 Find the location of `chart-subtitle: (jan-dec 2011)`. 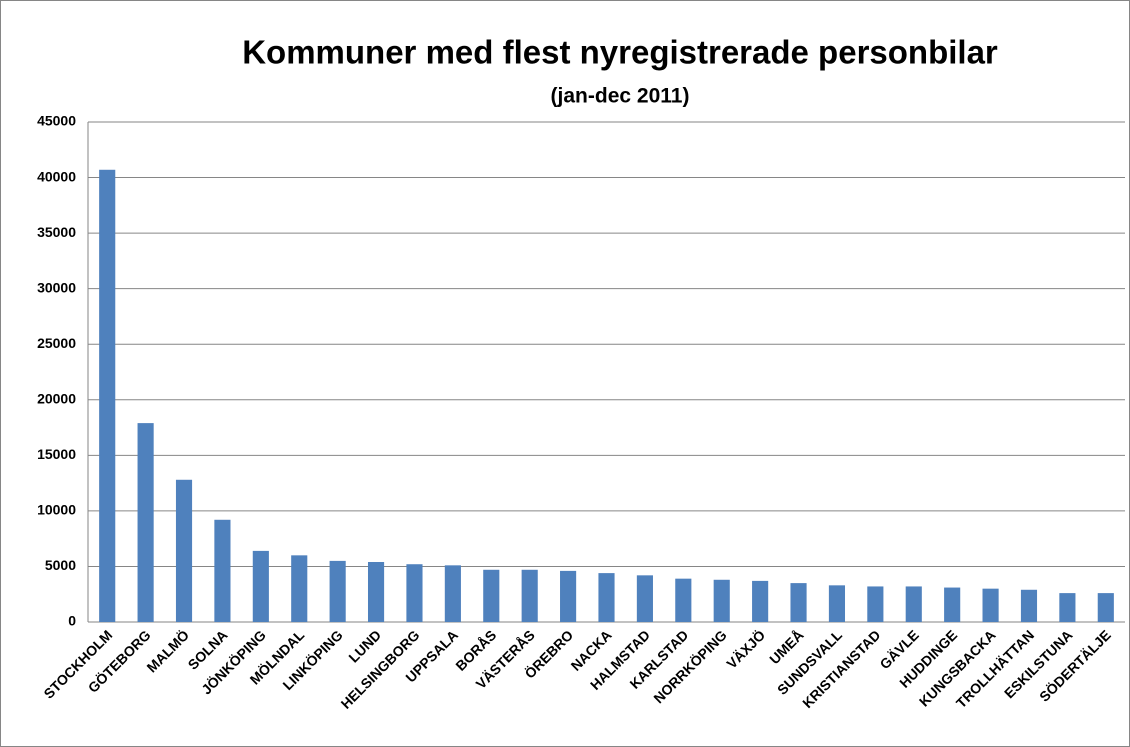

chart-subtitle: (jan-dec 2011) is located at coordinates (620, 96).